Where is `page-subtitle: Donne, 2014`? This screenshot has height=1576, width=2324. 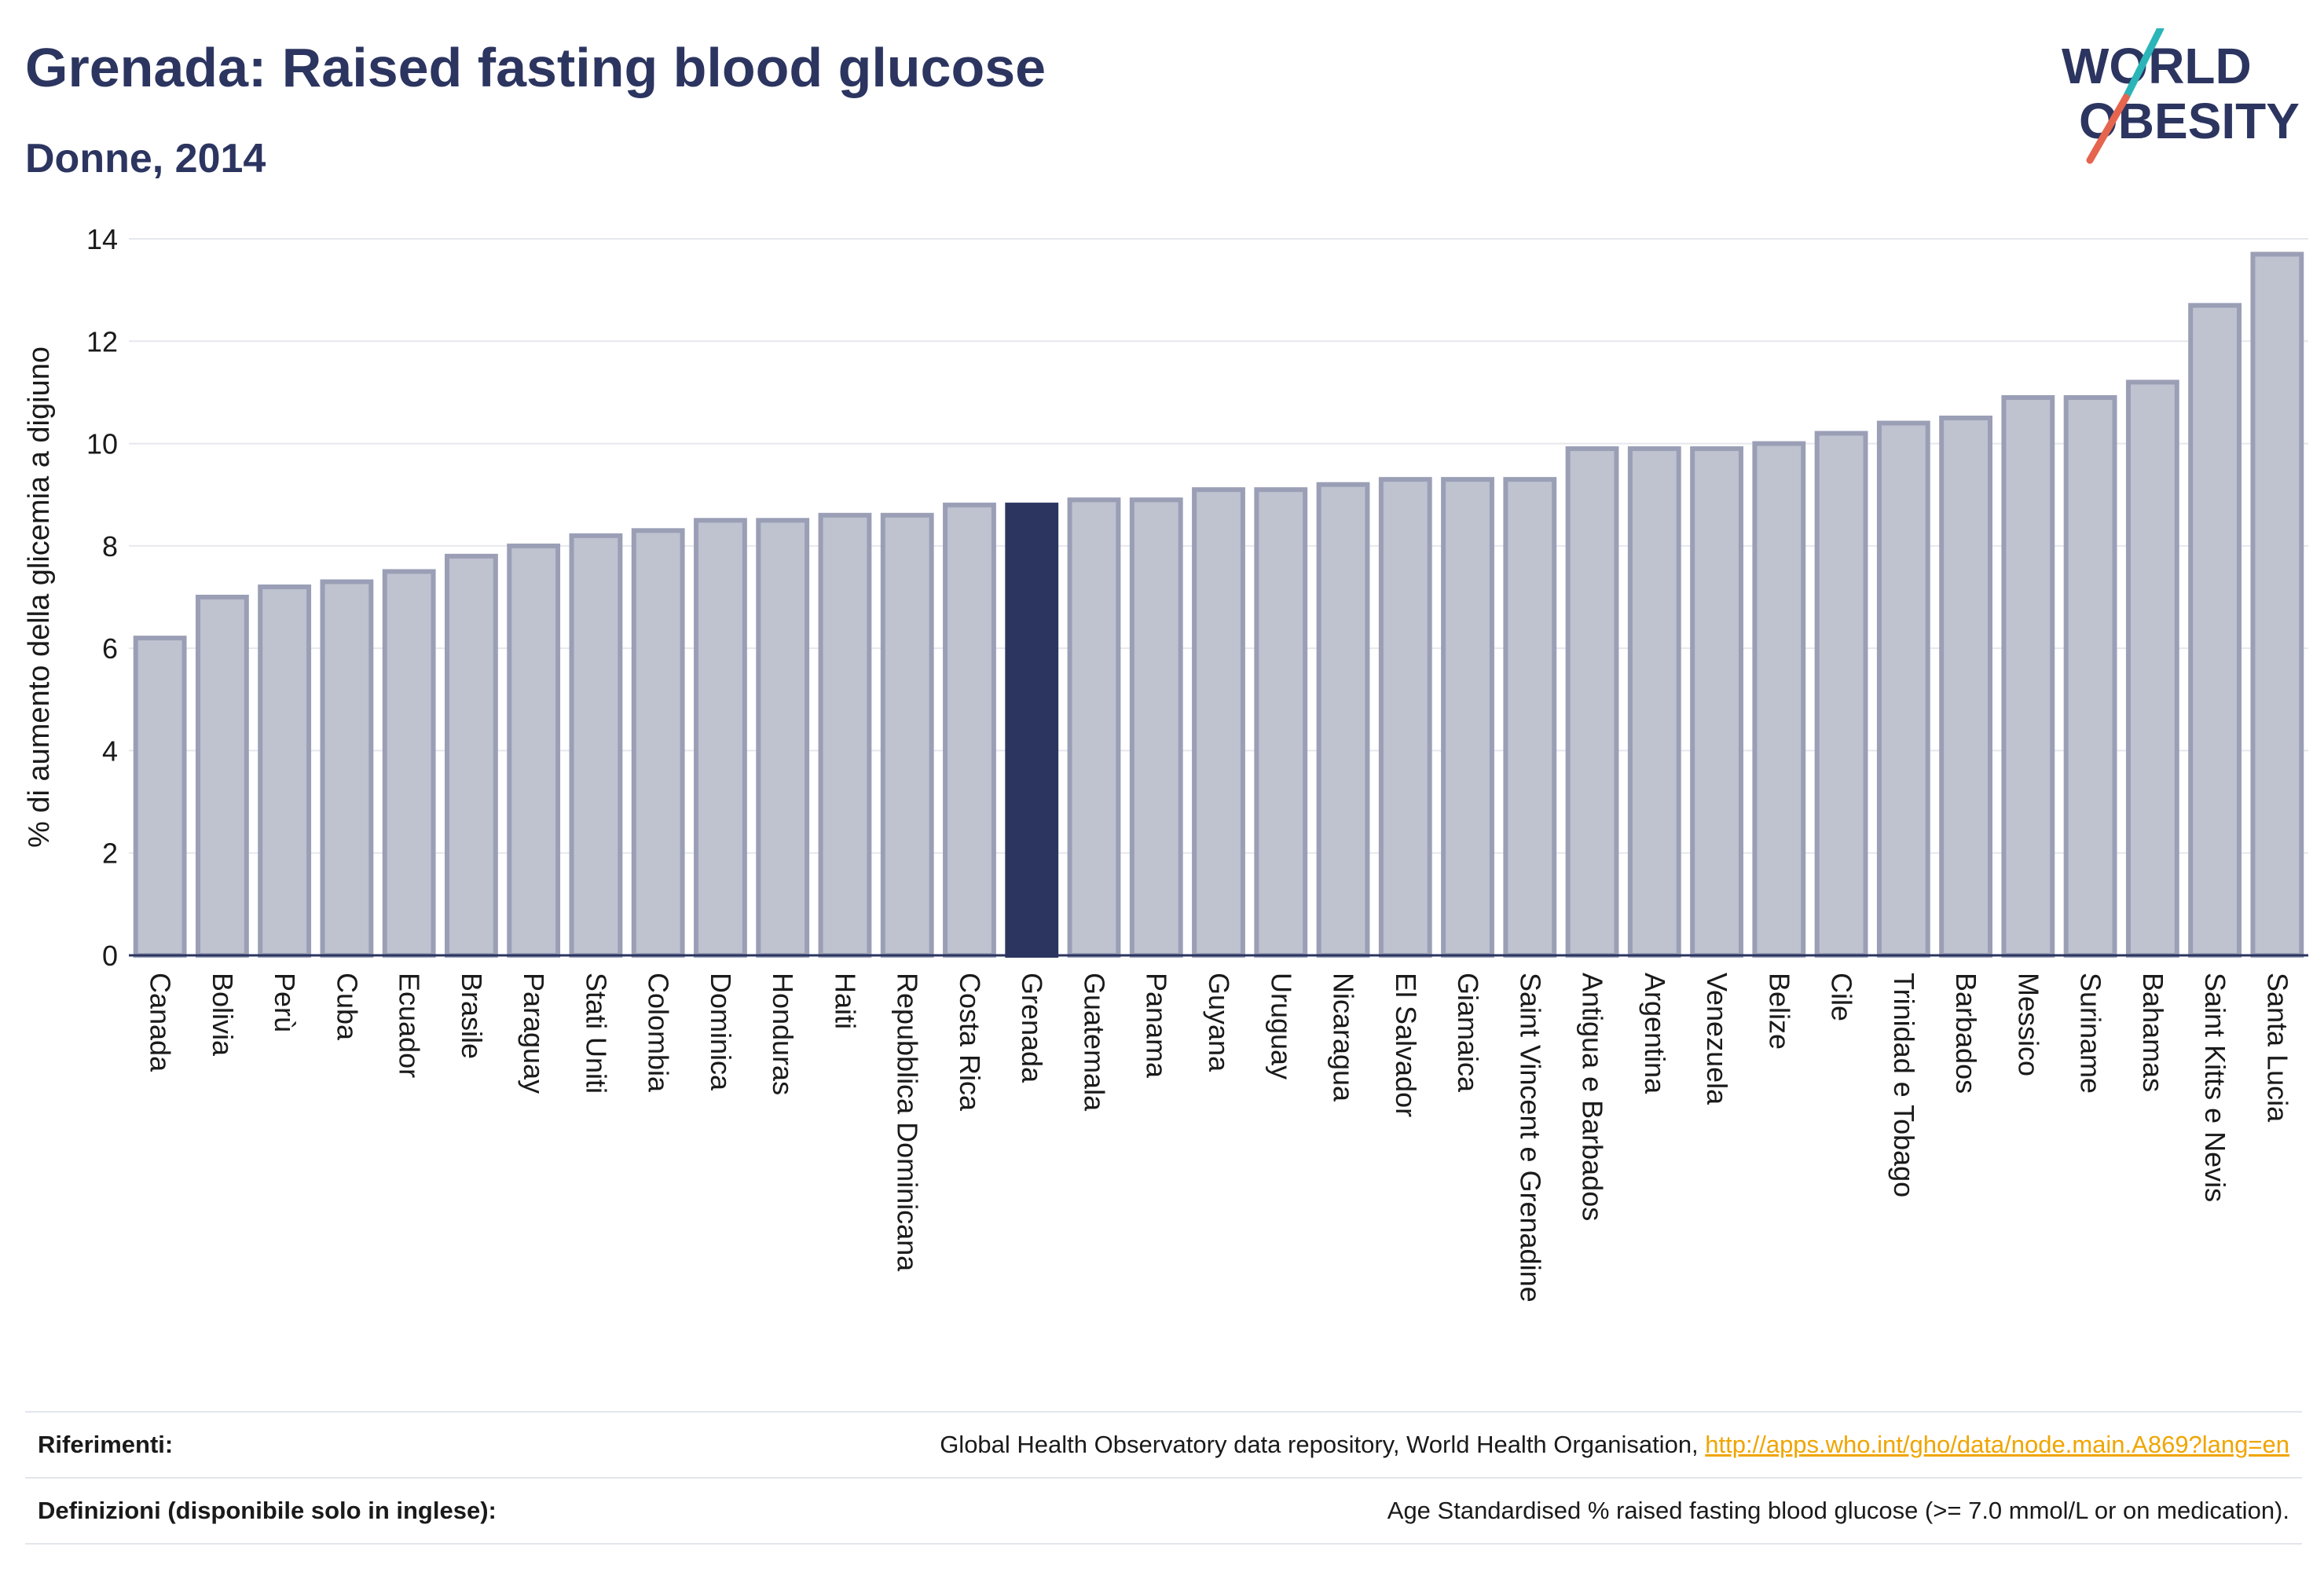 page-subtitle: Donne, 2014 is located at coordinates (145, 158).